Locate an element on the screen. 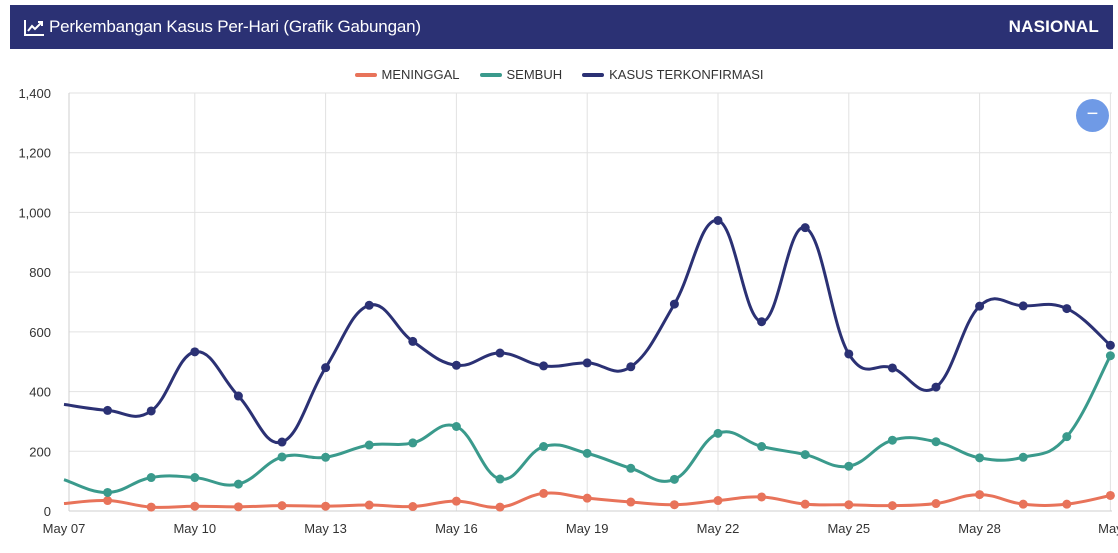 This screenshot has height=553, width=1118. chart-legend: MENINGGAL SEMBUH KASUS TERKONFIRMASI is located at coordinates (559, 74).